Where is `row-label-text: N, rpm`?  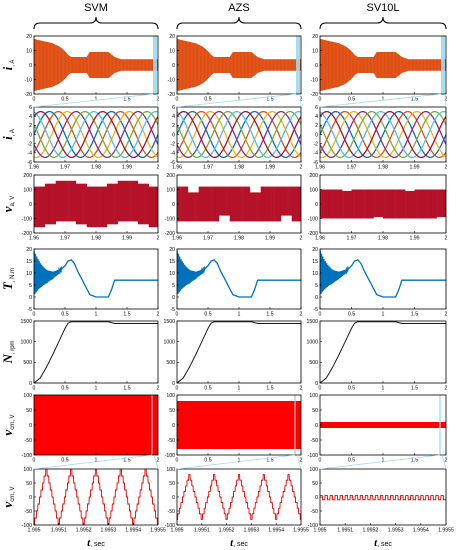 row-label-text: N, rpm is located at coordinates (8, 352).